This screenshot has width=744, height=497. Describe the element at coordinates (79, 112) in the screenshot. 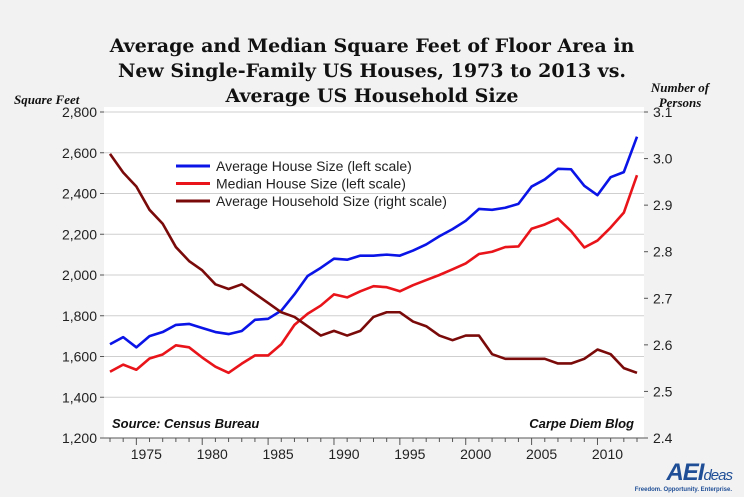

I see `left-tick-label: 2,800` at that location.